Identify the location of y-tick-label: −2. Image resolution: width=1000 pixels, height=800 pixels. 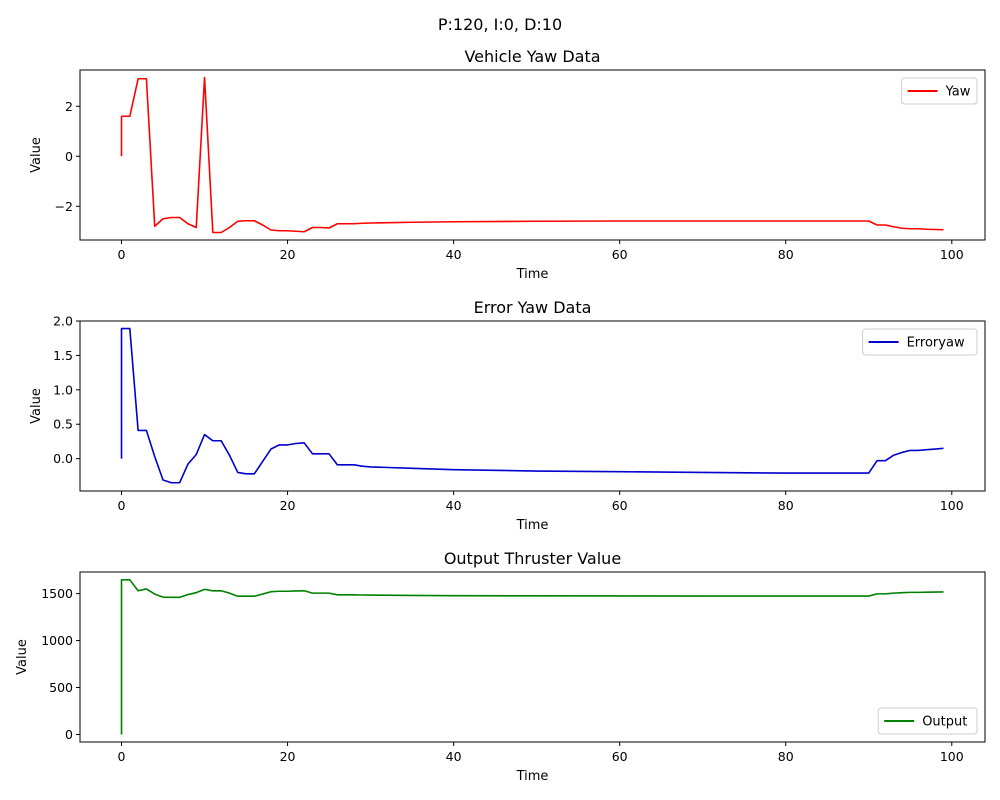
(64, 206).